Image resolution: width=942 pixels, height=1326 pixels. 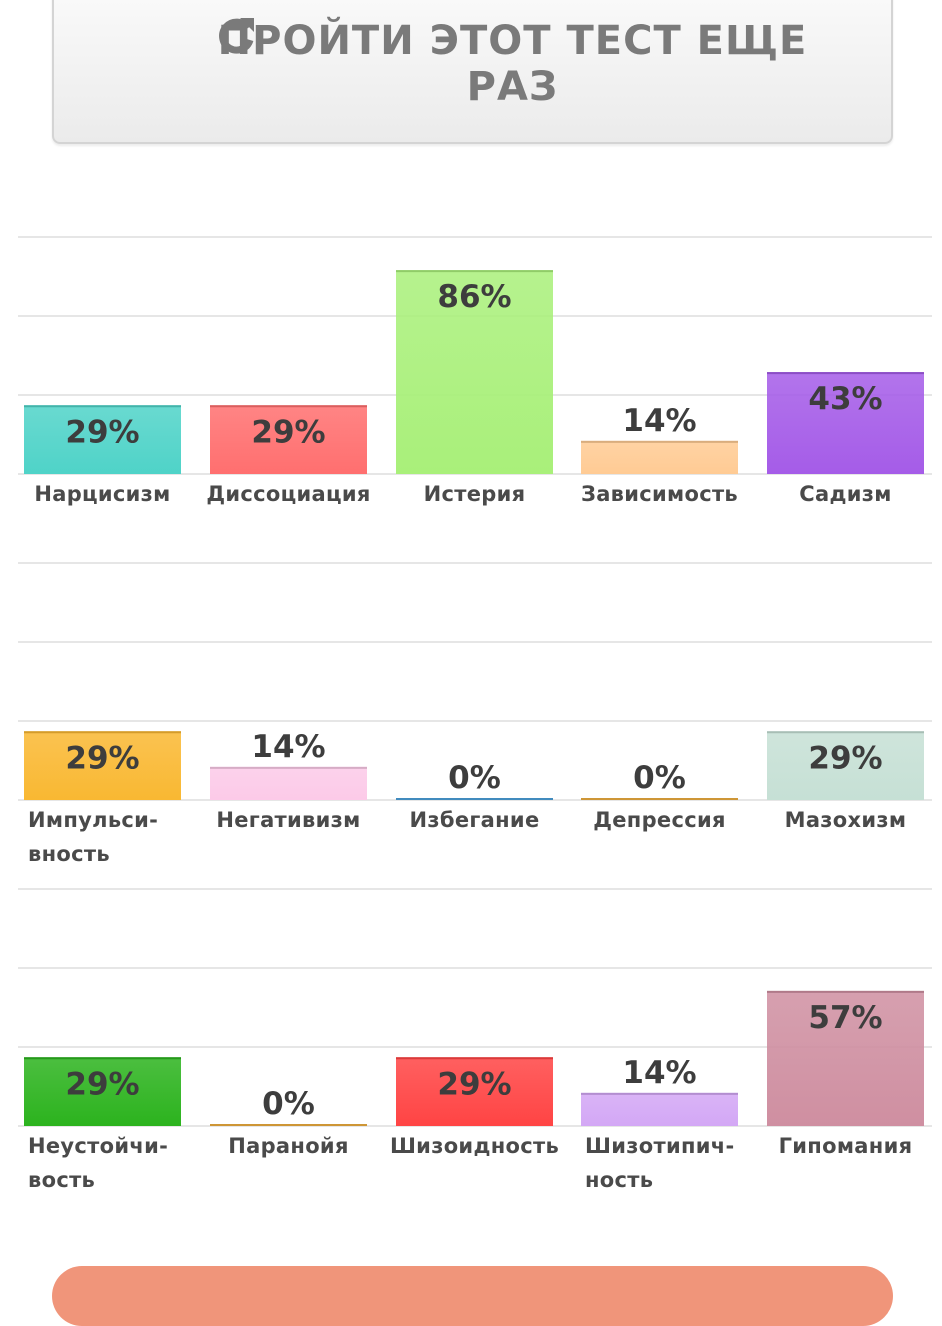 I want to click on bottom-action-button, so click(x=472, y=1296).